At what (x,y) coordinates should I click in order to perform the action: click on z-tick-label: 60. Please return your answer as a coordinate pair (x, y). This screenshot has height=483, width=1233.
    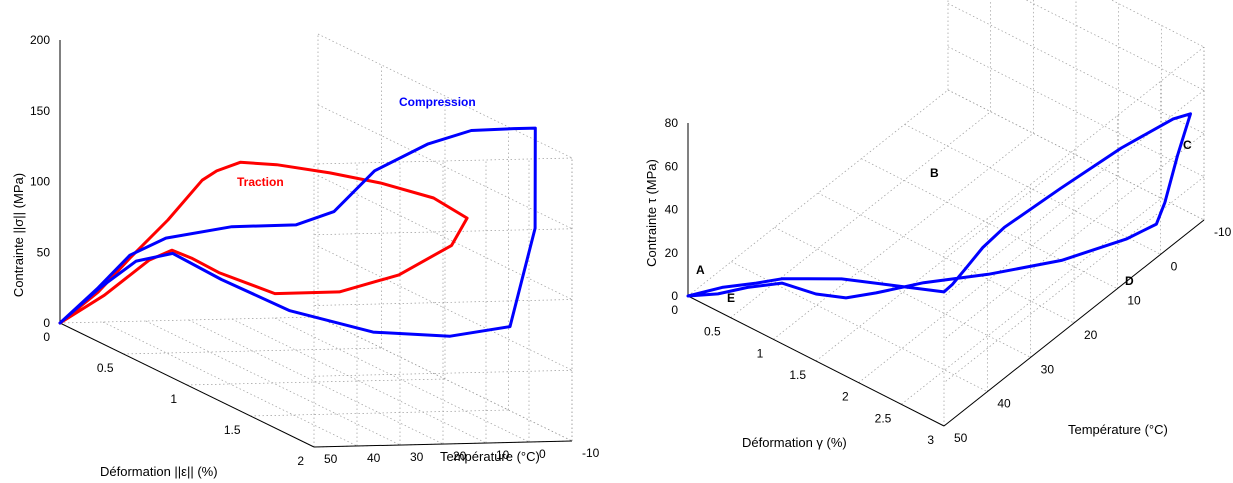
    Looking at the image, I should click on (672, 166).